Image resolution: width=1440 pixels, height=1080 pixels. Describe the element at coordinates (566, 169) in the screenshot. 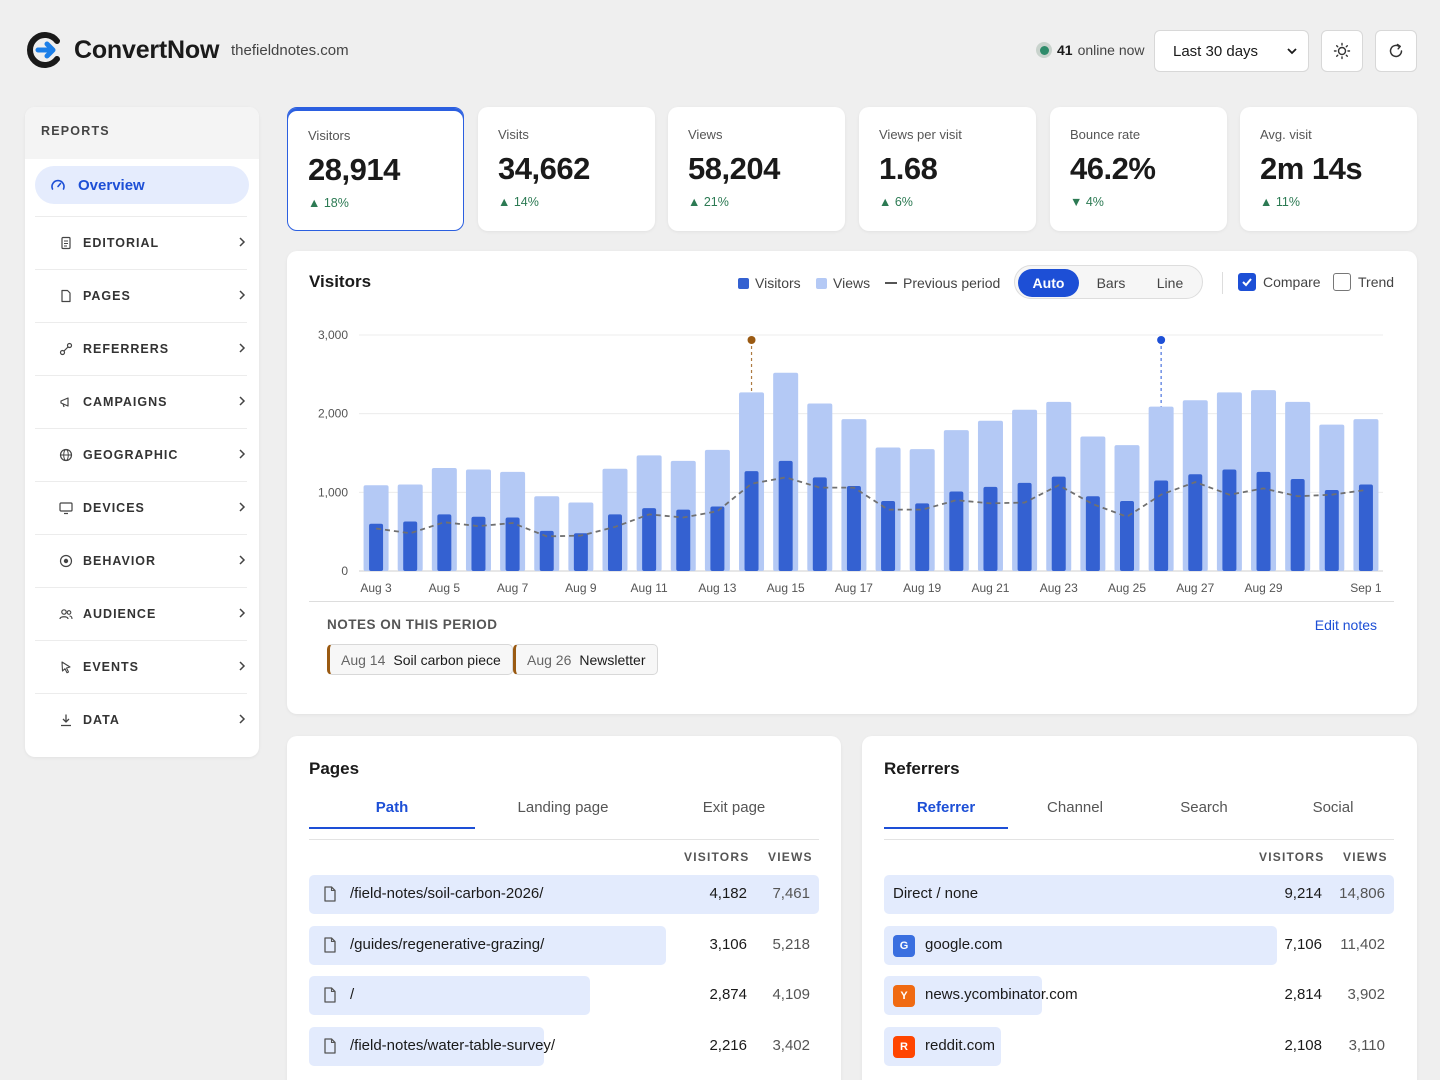

I see `kpi-card-visits: Visits 34,662 ▲ 14%` at that location.